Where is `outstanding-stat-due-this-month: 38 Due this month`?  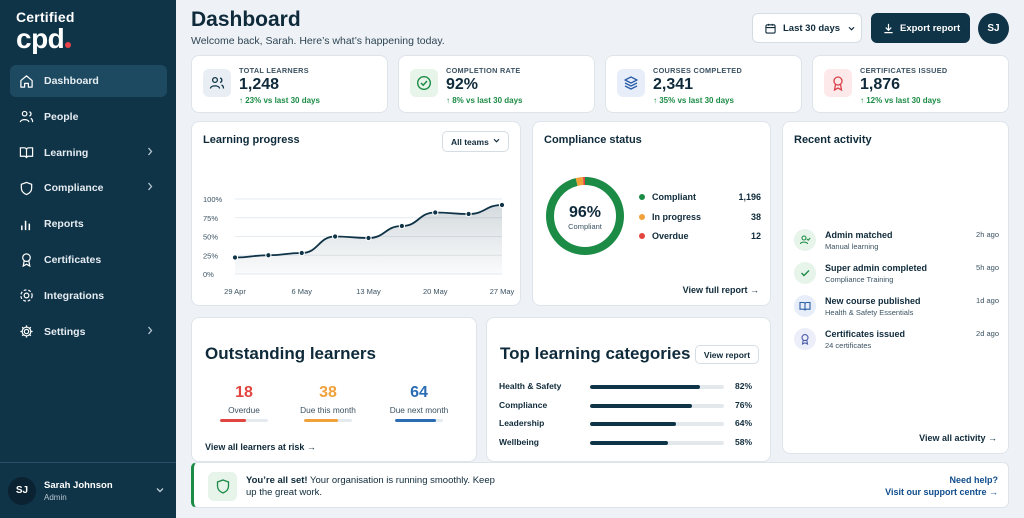
outstanding-stat-due-this-month: 38 Due this month is located at coordinates (328, 403).